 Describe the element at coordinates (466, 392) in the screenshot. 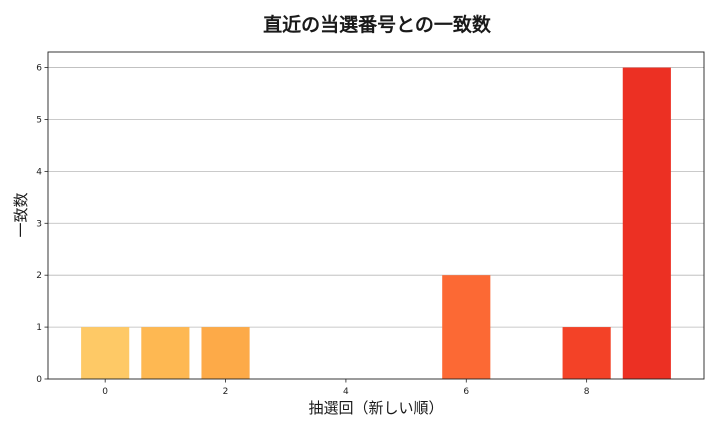

I see `x-tick-label: 6` at that location.